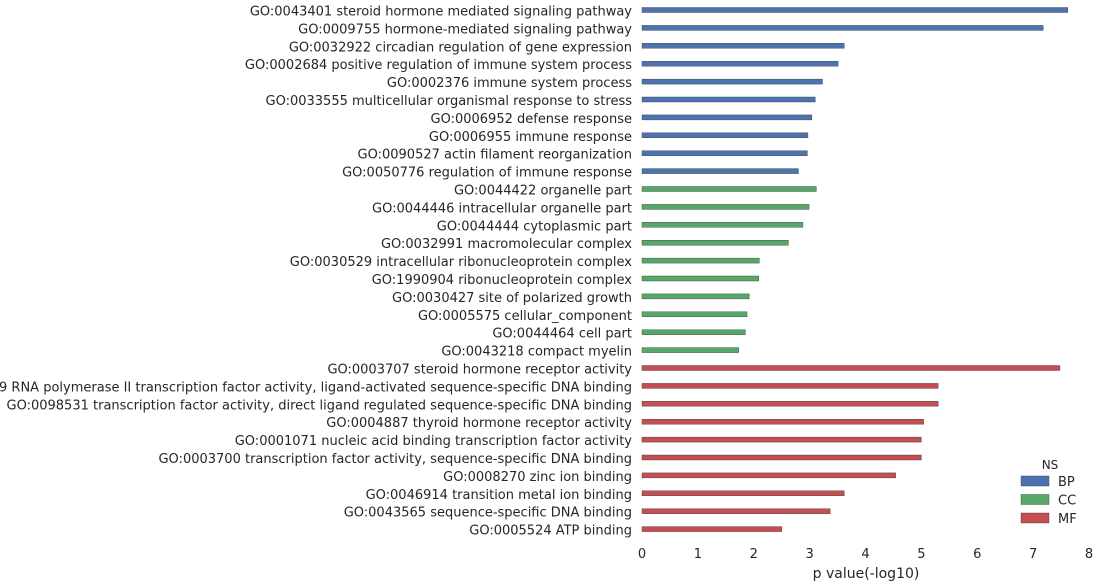 This screenshot has width=1099, height=587. I want to click on x-axis-ticks-group: 0 1 2 3 4 5 6 7 8, so click(865, 554).